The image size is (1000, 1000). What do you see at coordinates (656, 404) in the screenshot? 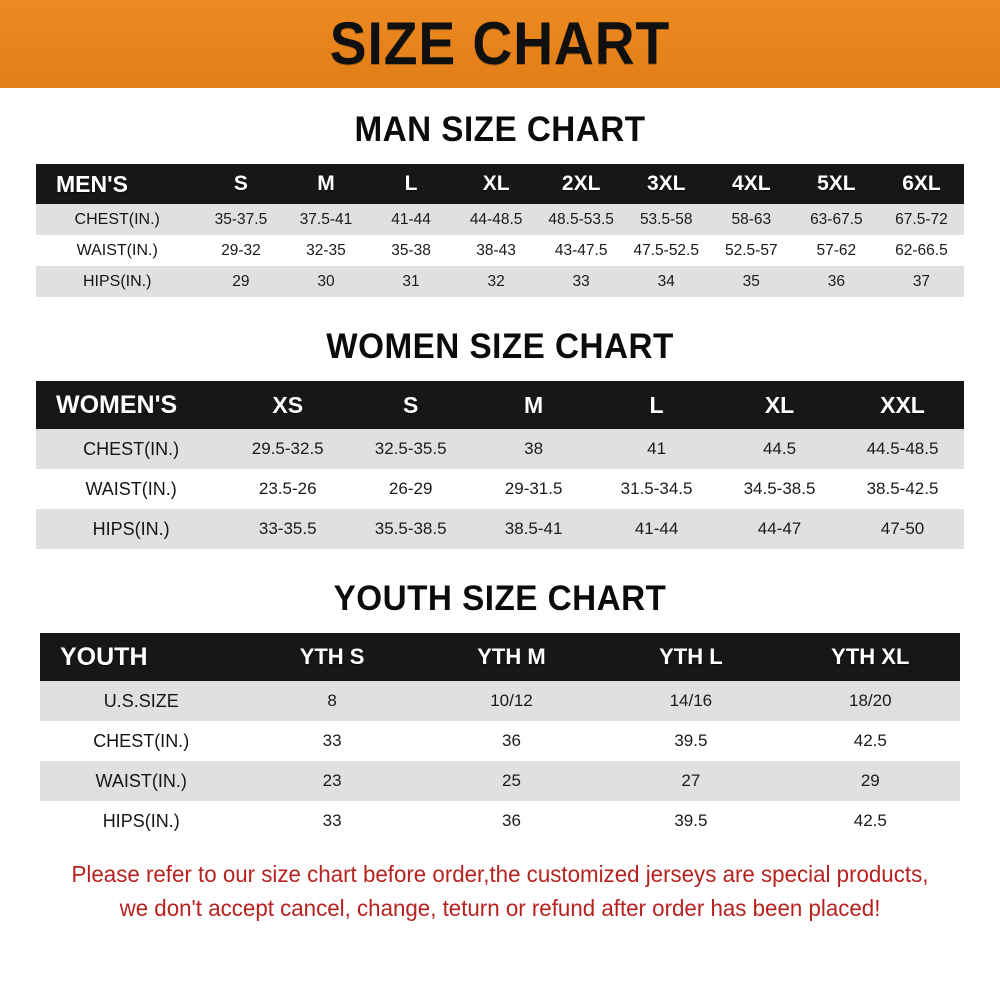
I see `women-column-header-l: L` at bounding box center [656, 404].